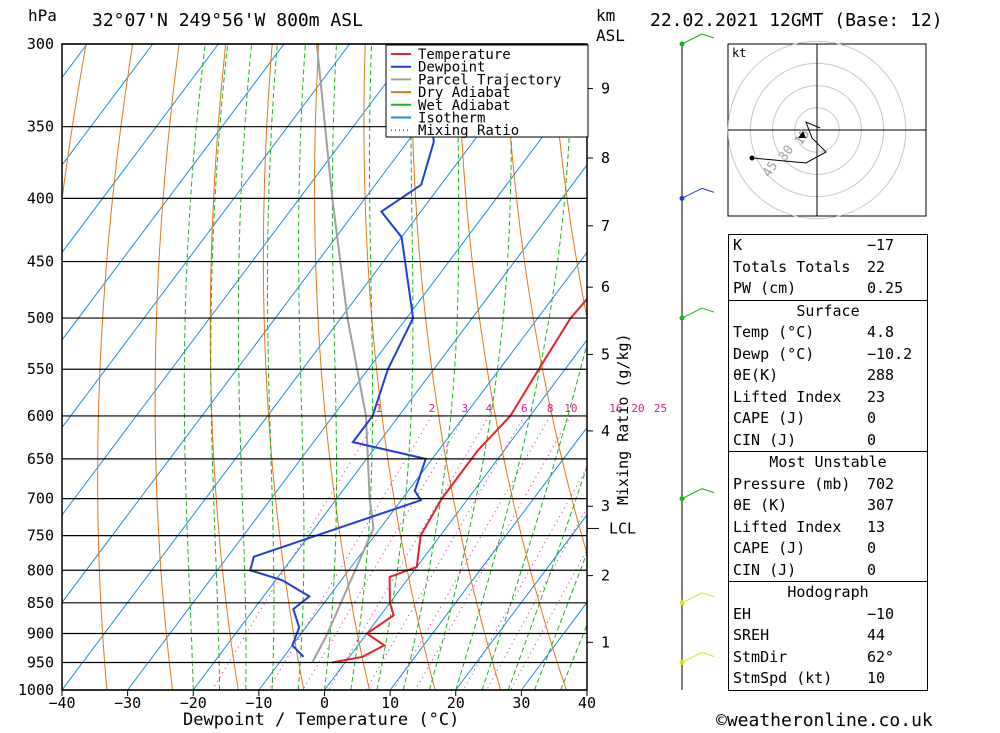  I want to click on pressure-tick-label: 350, so click(40, 127).